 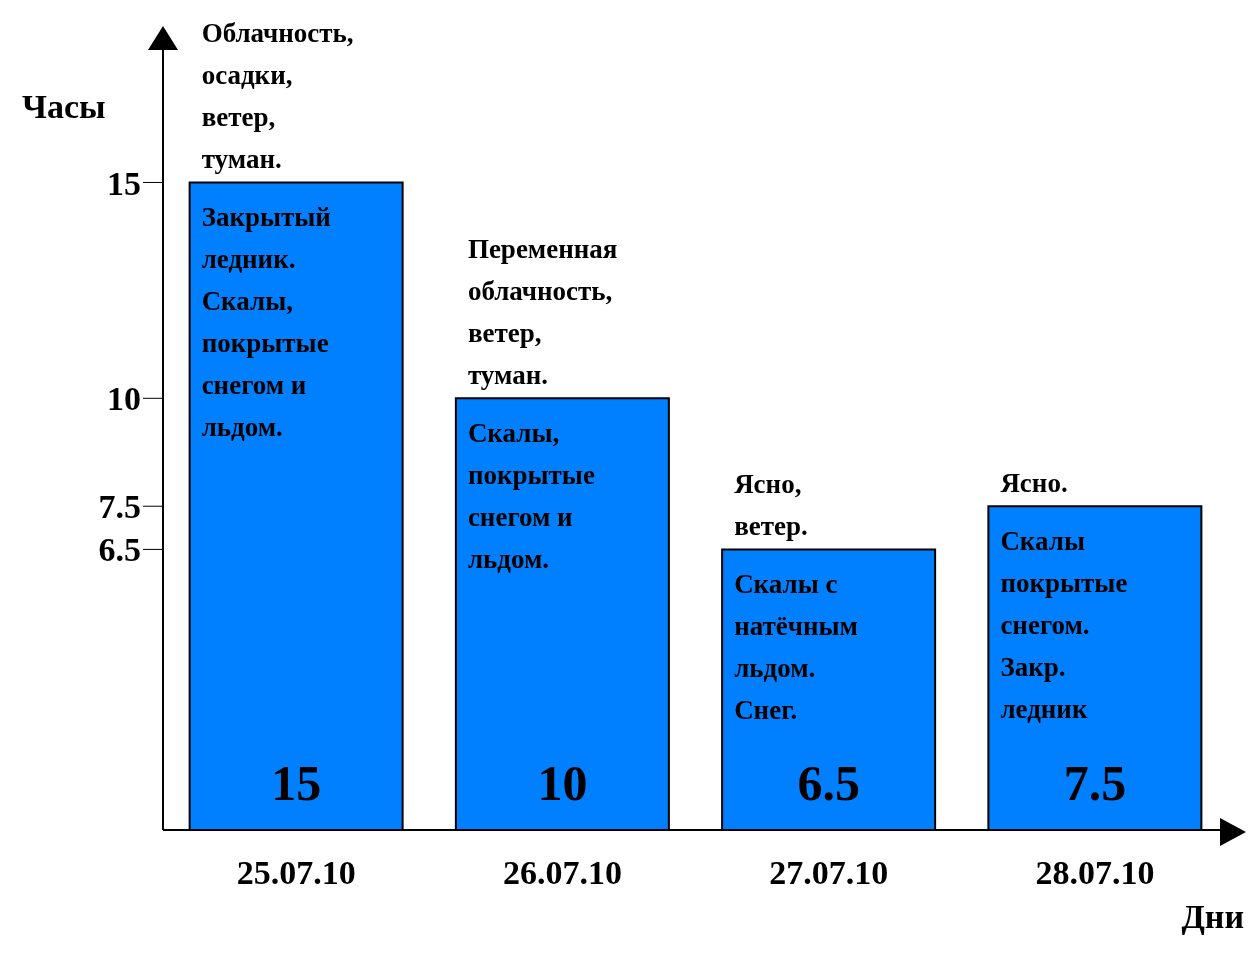 What do you see at coordinates (296, 783) in the screenshot?
I see `data-label: 15` at bounding box center [296, 783].